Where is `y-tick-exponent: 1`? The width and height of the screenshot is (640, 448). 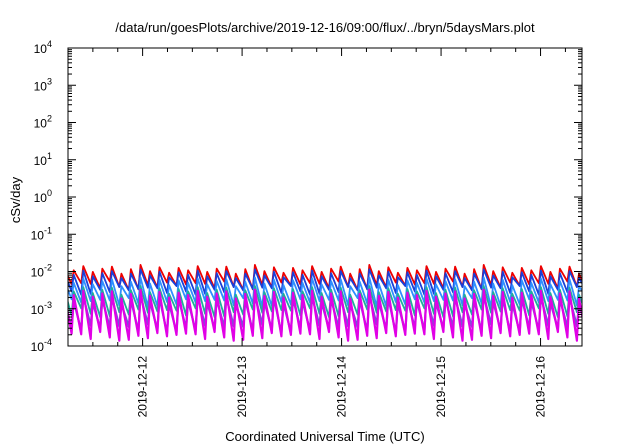 y-tick-exponent: 1 is located at coordinates (49, 156).